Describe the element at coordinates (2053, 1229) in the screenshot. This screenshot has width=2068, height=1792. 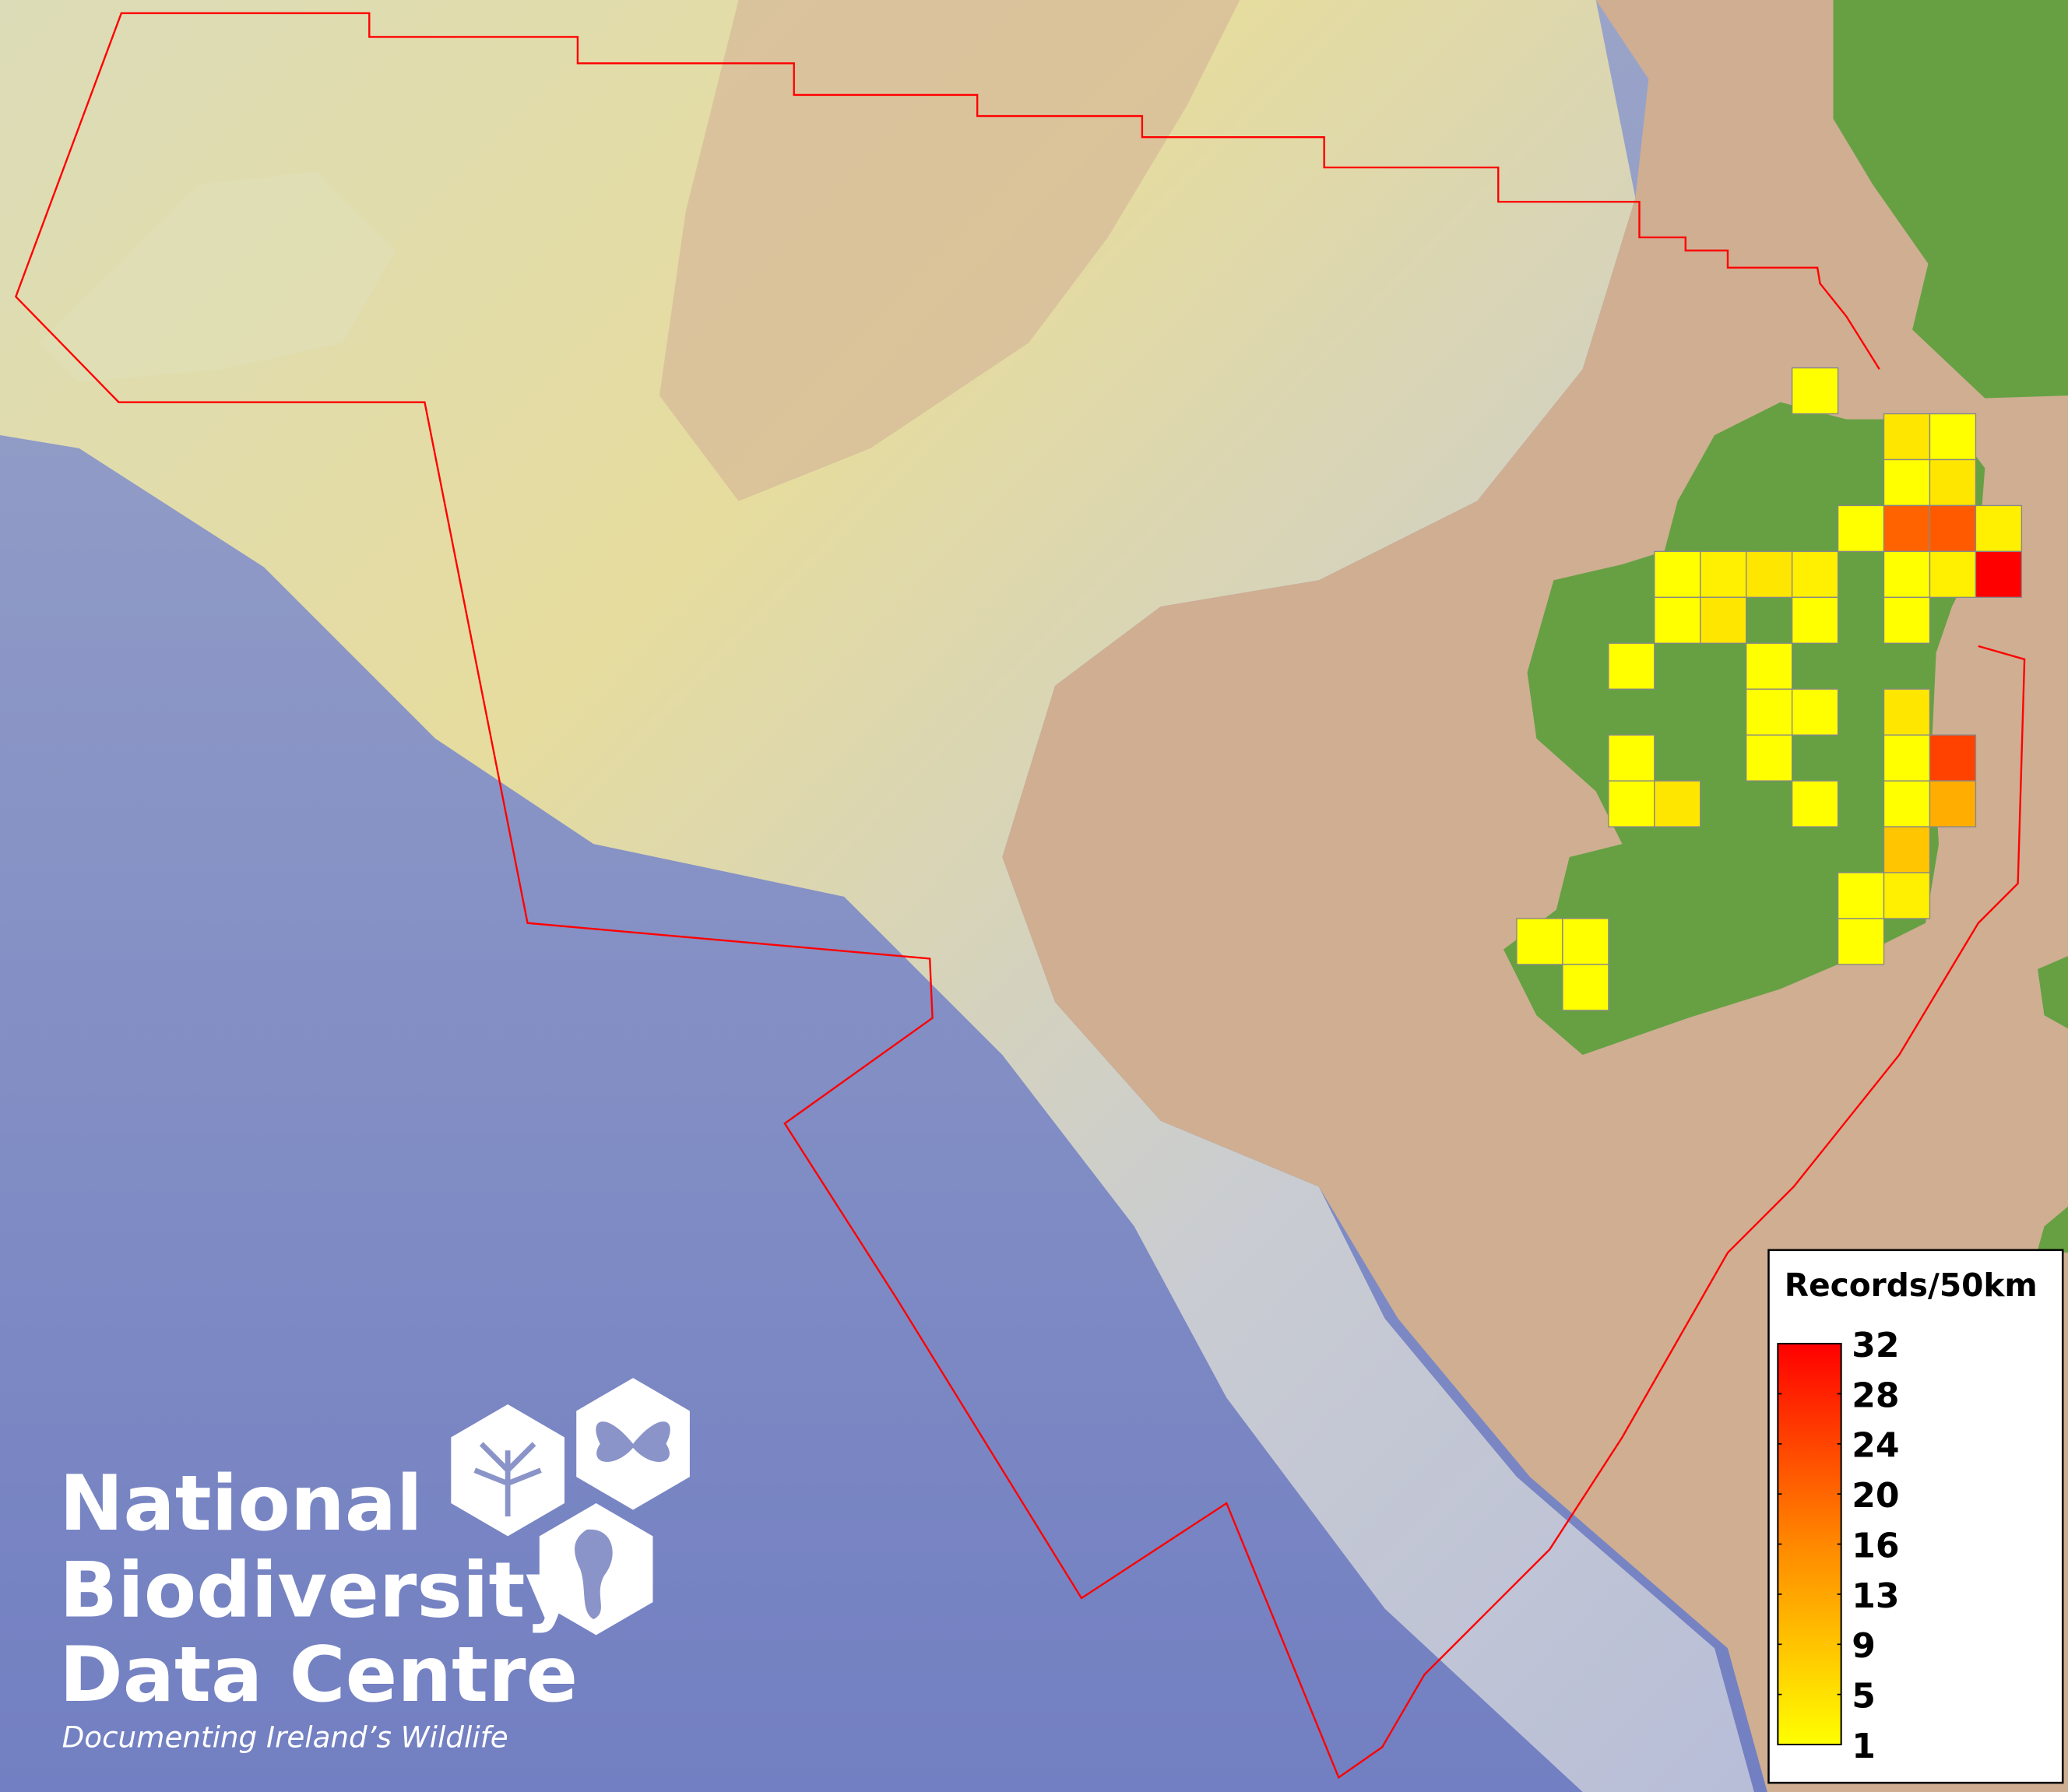
I see `wales-landmass-south` at that location.